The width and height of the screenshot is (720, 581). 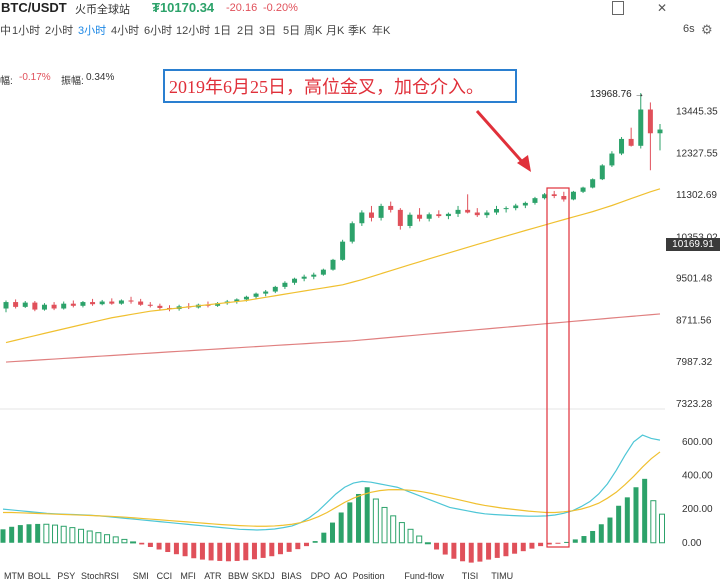 I want to click on tab-indicator: BIAS, so click(x=291, y=576).